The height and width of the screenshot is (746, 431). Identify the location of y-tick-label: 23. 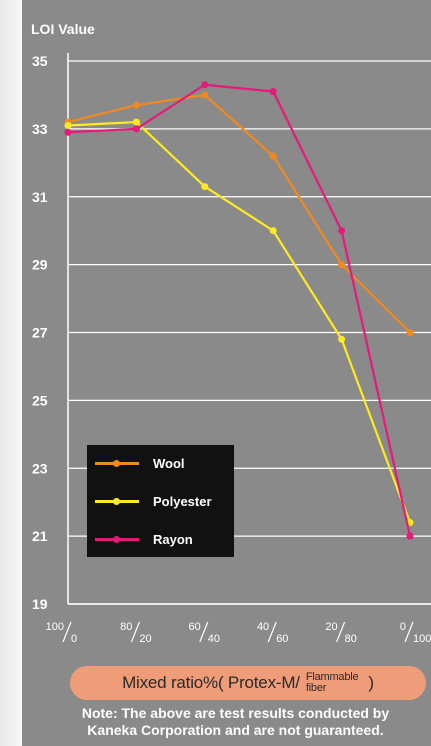
(40, 468).